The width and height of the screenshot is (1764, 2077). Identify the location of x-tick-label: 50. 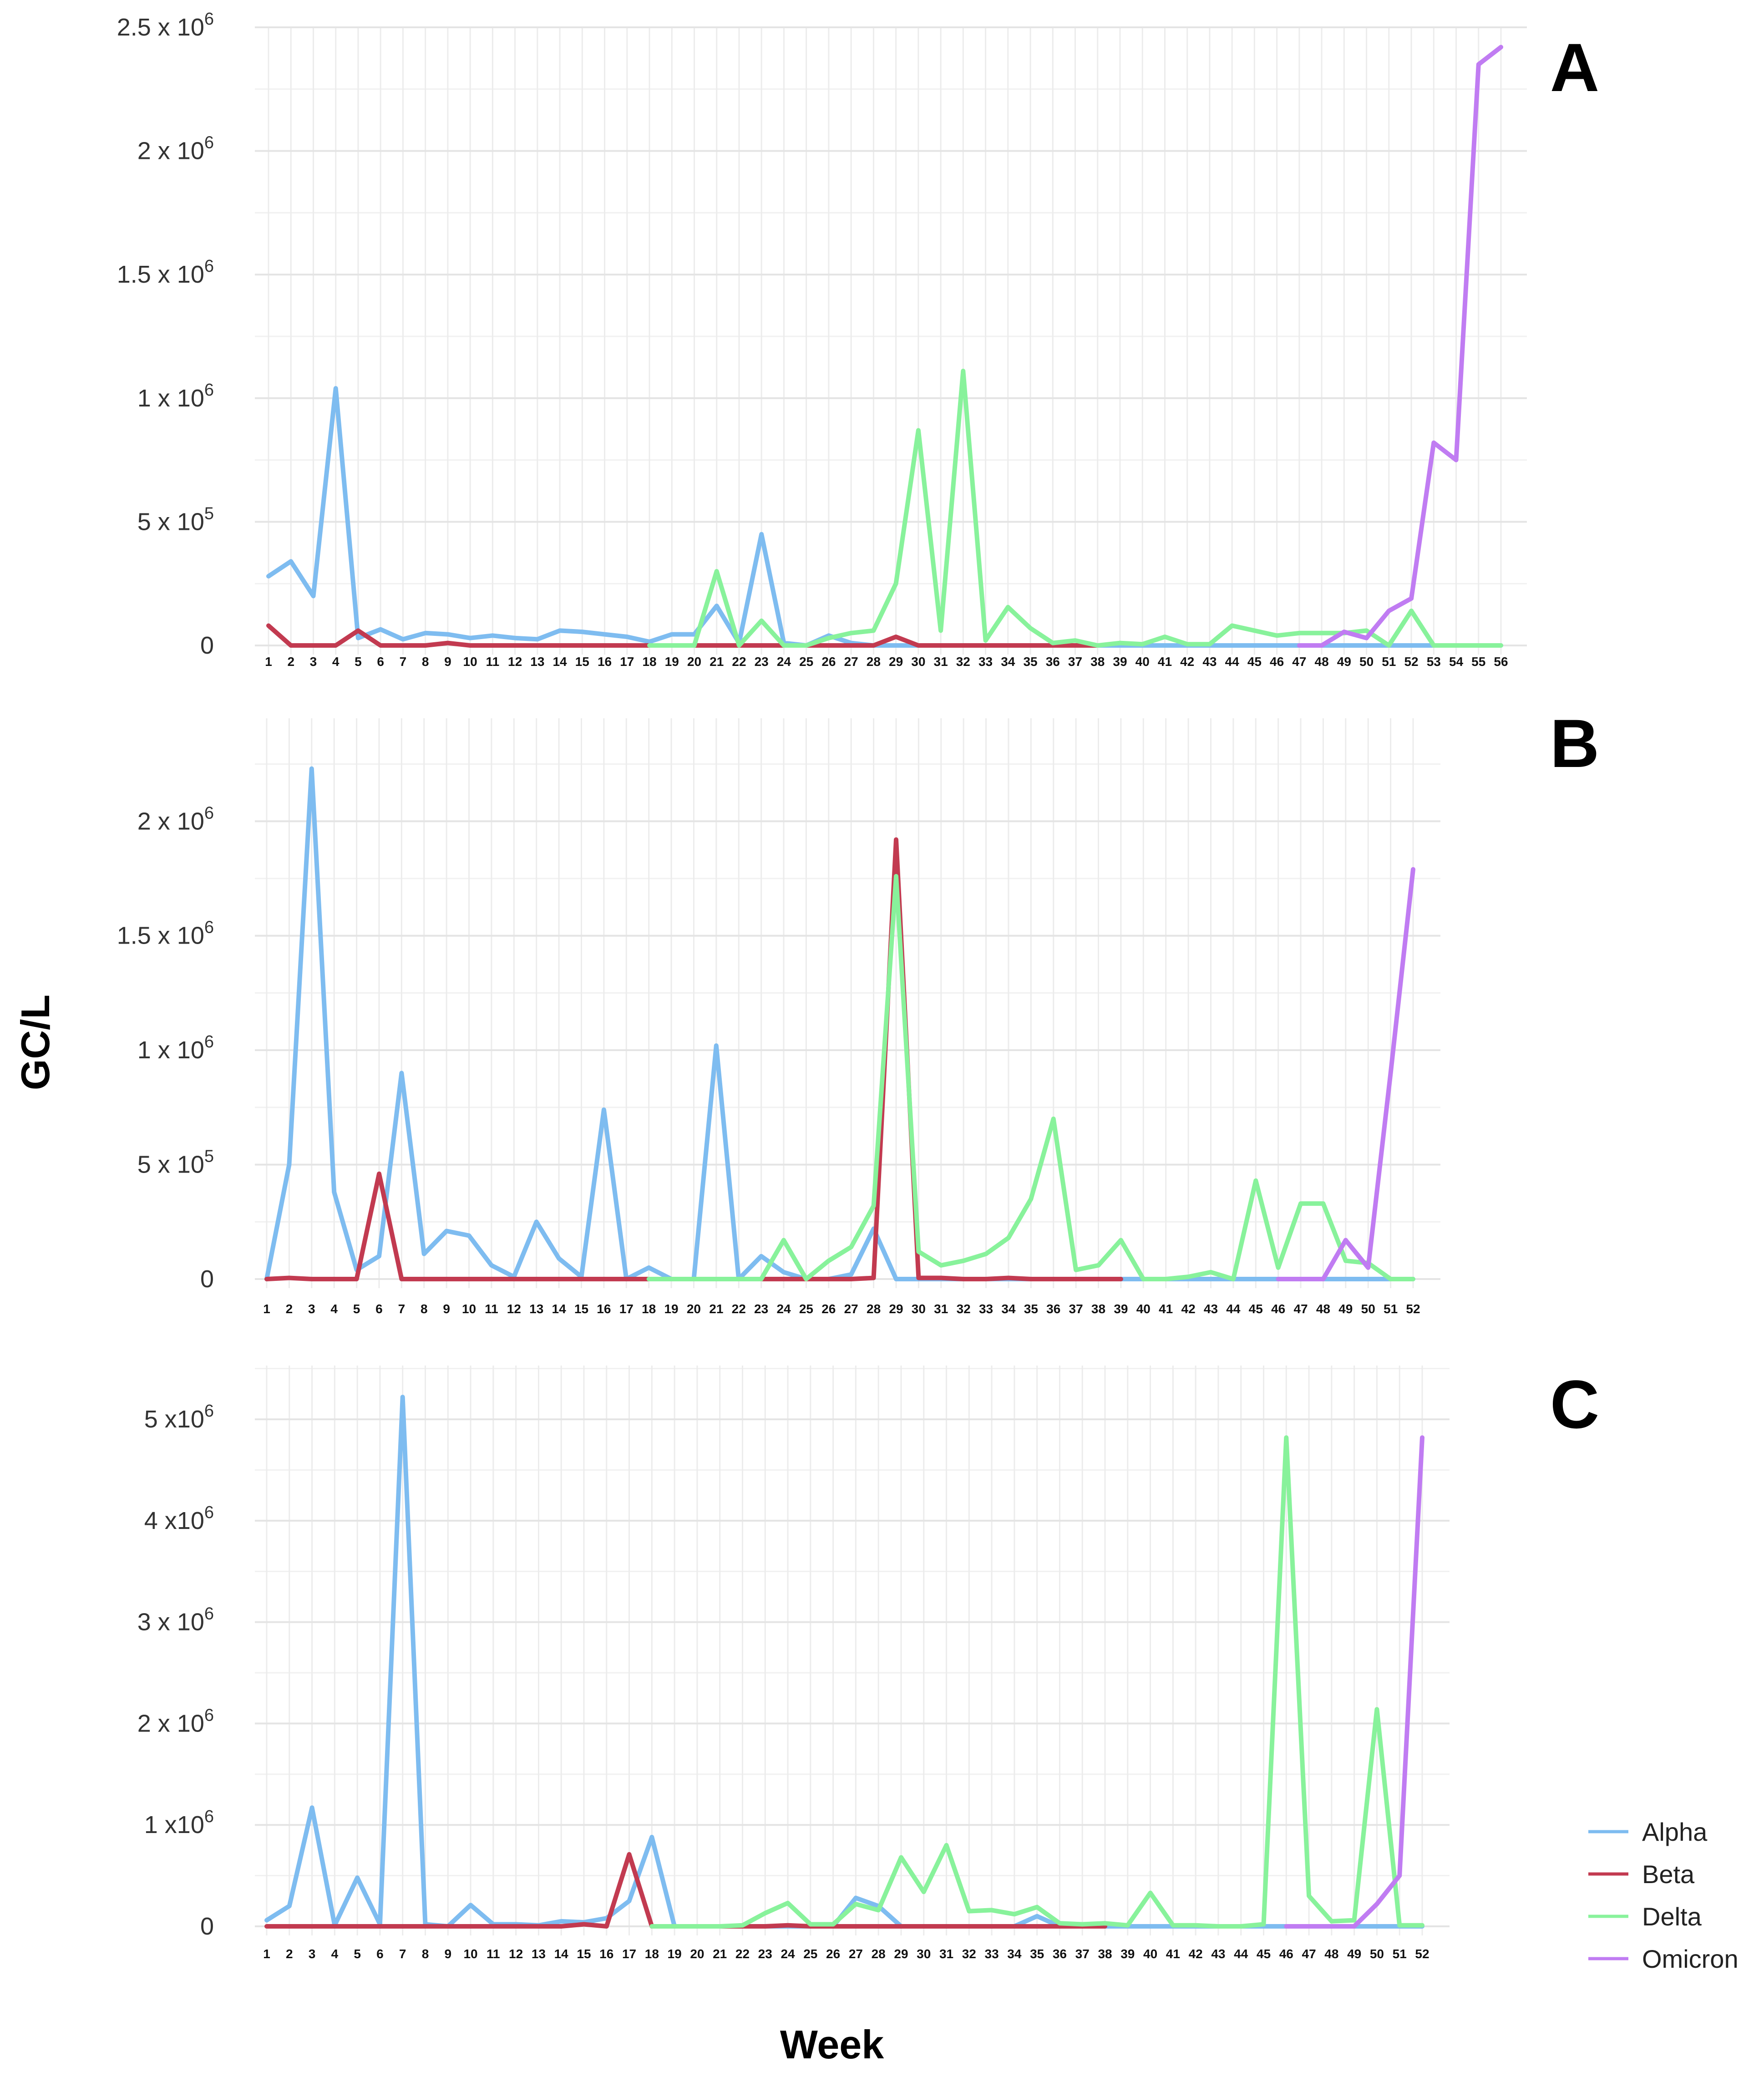
(1366, 662).